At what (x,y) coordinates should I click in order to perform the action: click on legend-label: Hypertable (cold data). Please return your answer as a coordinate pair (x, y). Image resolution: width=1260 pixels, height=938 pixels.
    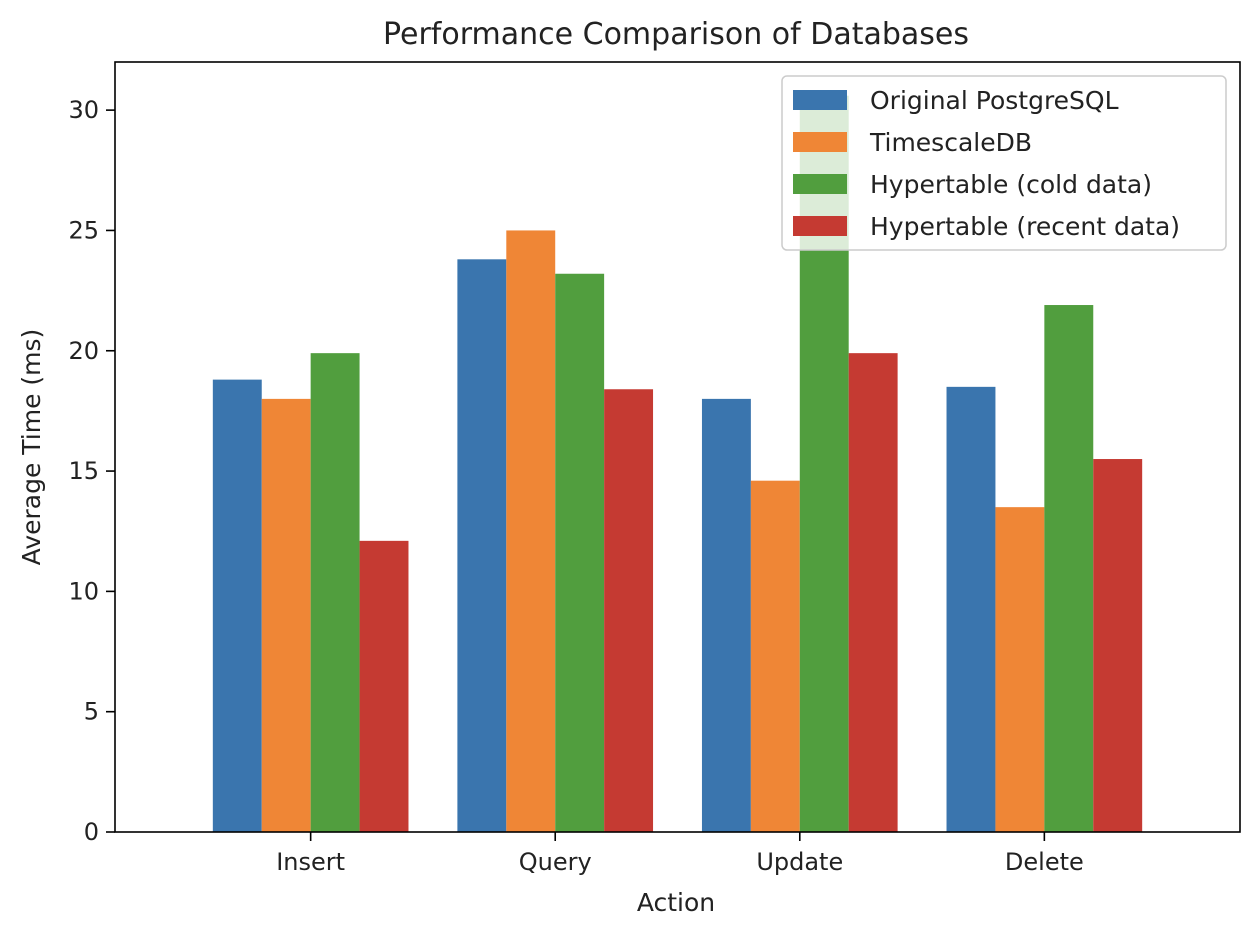
    Looking at the image, I should click on (1011, 184).